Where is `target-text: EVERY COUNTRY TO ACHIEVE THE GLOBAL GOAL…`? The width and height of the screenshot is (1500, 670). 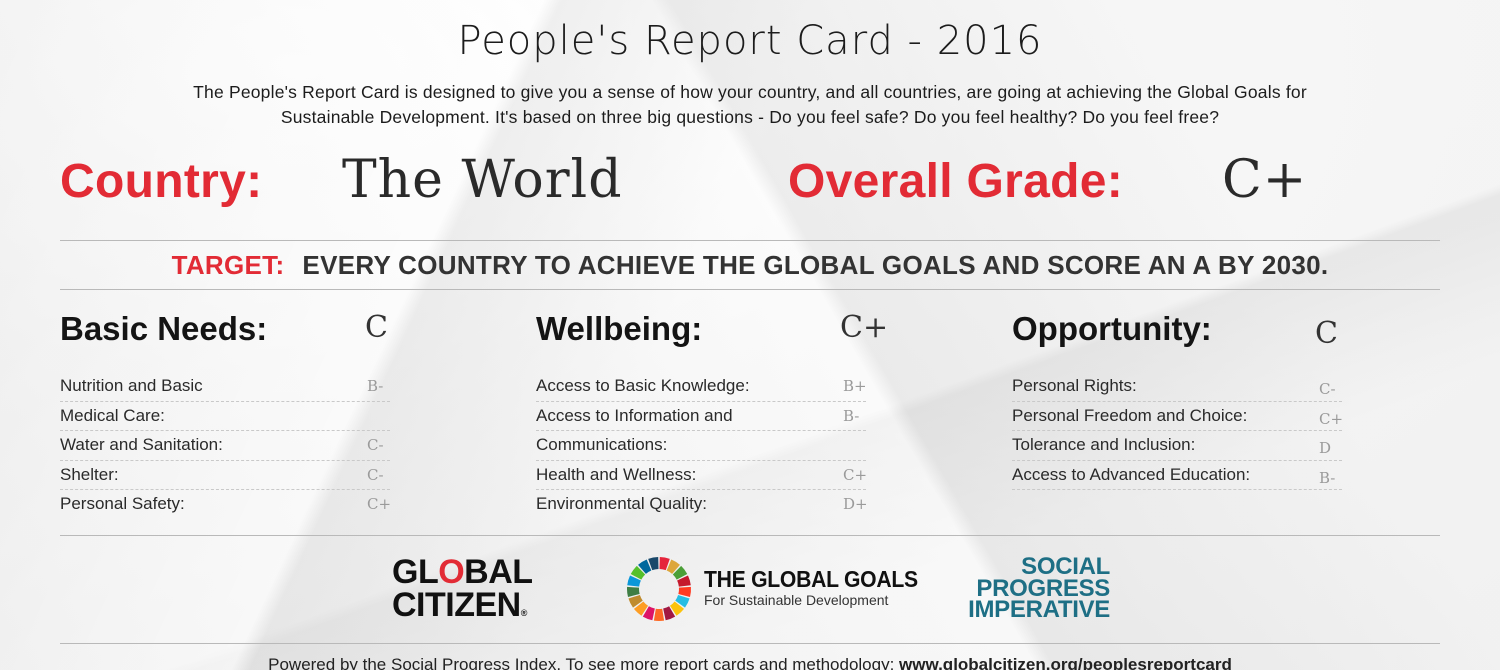 target-text: EVERY COUNTRY TO ACHIEVE THE GLOBAL GOAL… is located at coordinates (815, 265).